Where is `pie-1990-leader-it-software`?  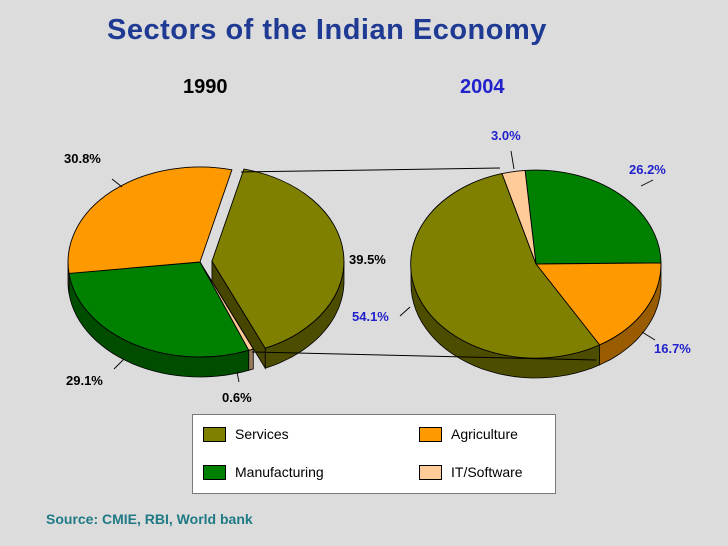 pie-1990-leader-it-software is located at coordinates (238, 377).